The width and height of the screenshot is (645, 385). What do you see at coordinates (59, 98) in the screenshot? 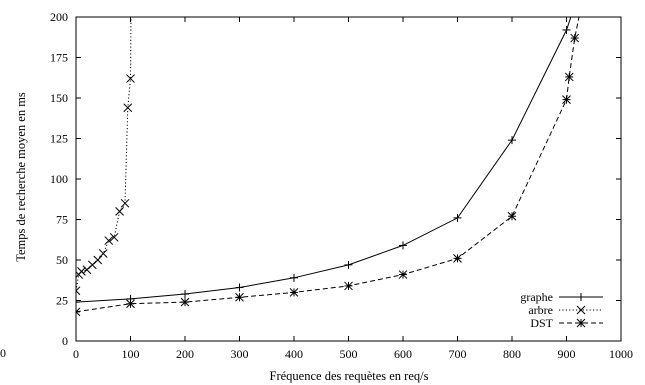
I see `y-tick-label: 150` at bounding box center [59, 98].